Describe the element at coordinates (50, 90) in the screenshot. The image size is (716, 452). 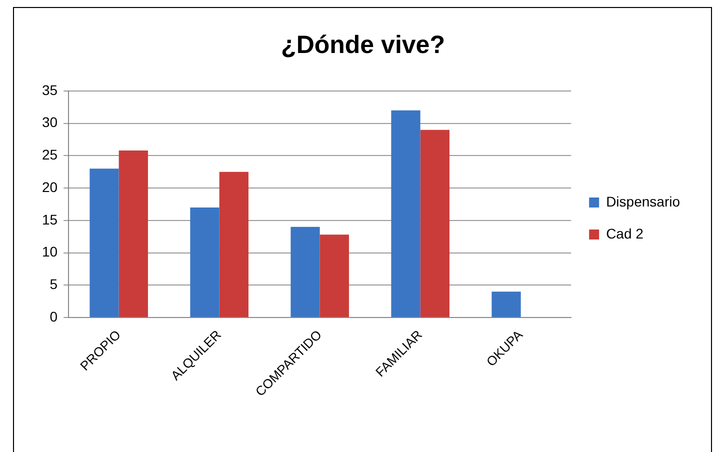
I see `y-tick-label: 35` at that location.